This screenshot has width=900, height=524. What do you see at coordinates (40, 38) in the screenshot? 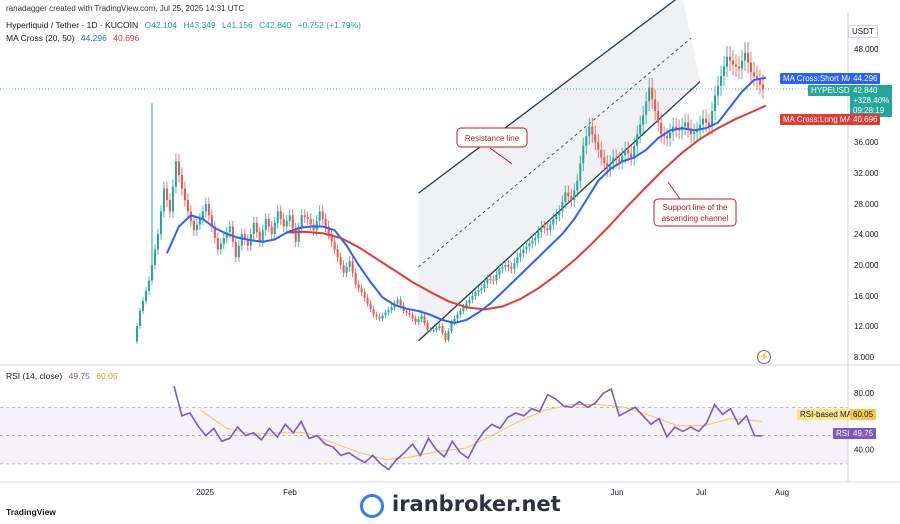
I see `ma-legend-label: MA Cross (20, 50)` at bounding box center [40, 38].